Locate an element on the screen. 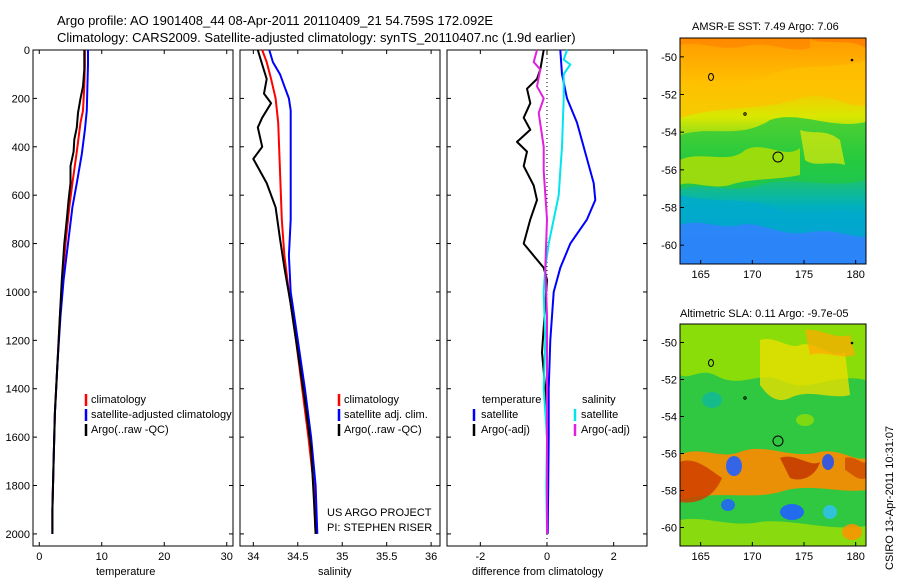 Image resolution: width=900 pixels, height=580 pixels. x-tick-label: 30 is located at coordinates (227, 557).